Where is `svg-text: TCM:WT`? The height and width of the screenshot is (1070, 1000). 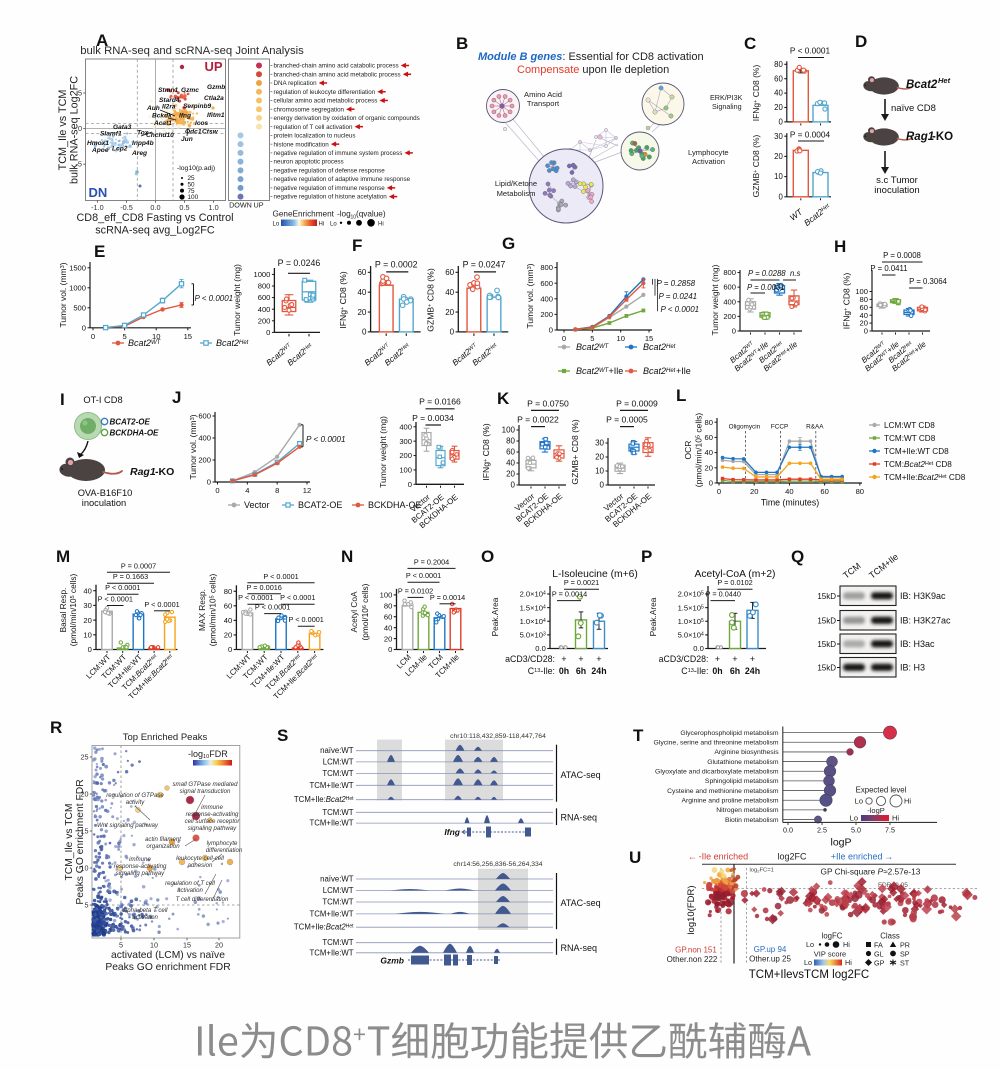
svg-text: TCM:WT is located at coordinates (337, 902).